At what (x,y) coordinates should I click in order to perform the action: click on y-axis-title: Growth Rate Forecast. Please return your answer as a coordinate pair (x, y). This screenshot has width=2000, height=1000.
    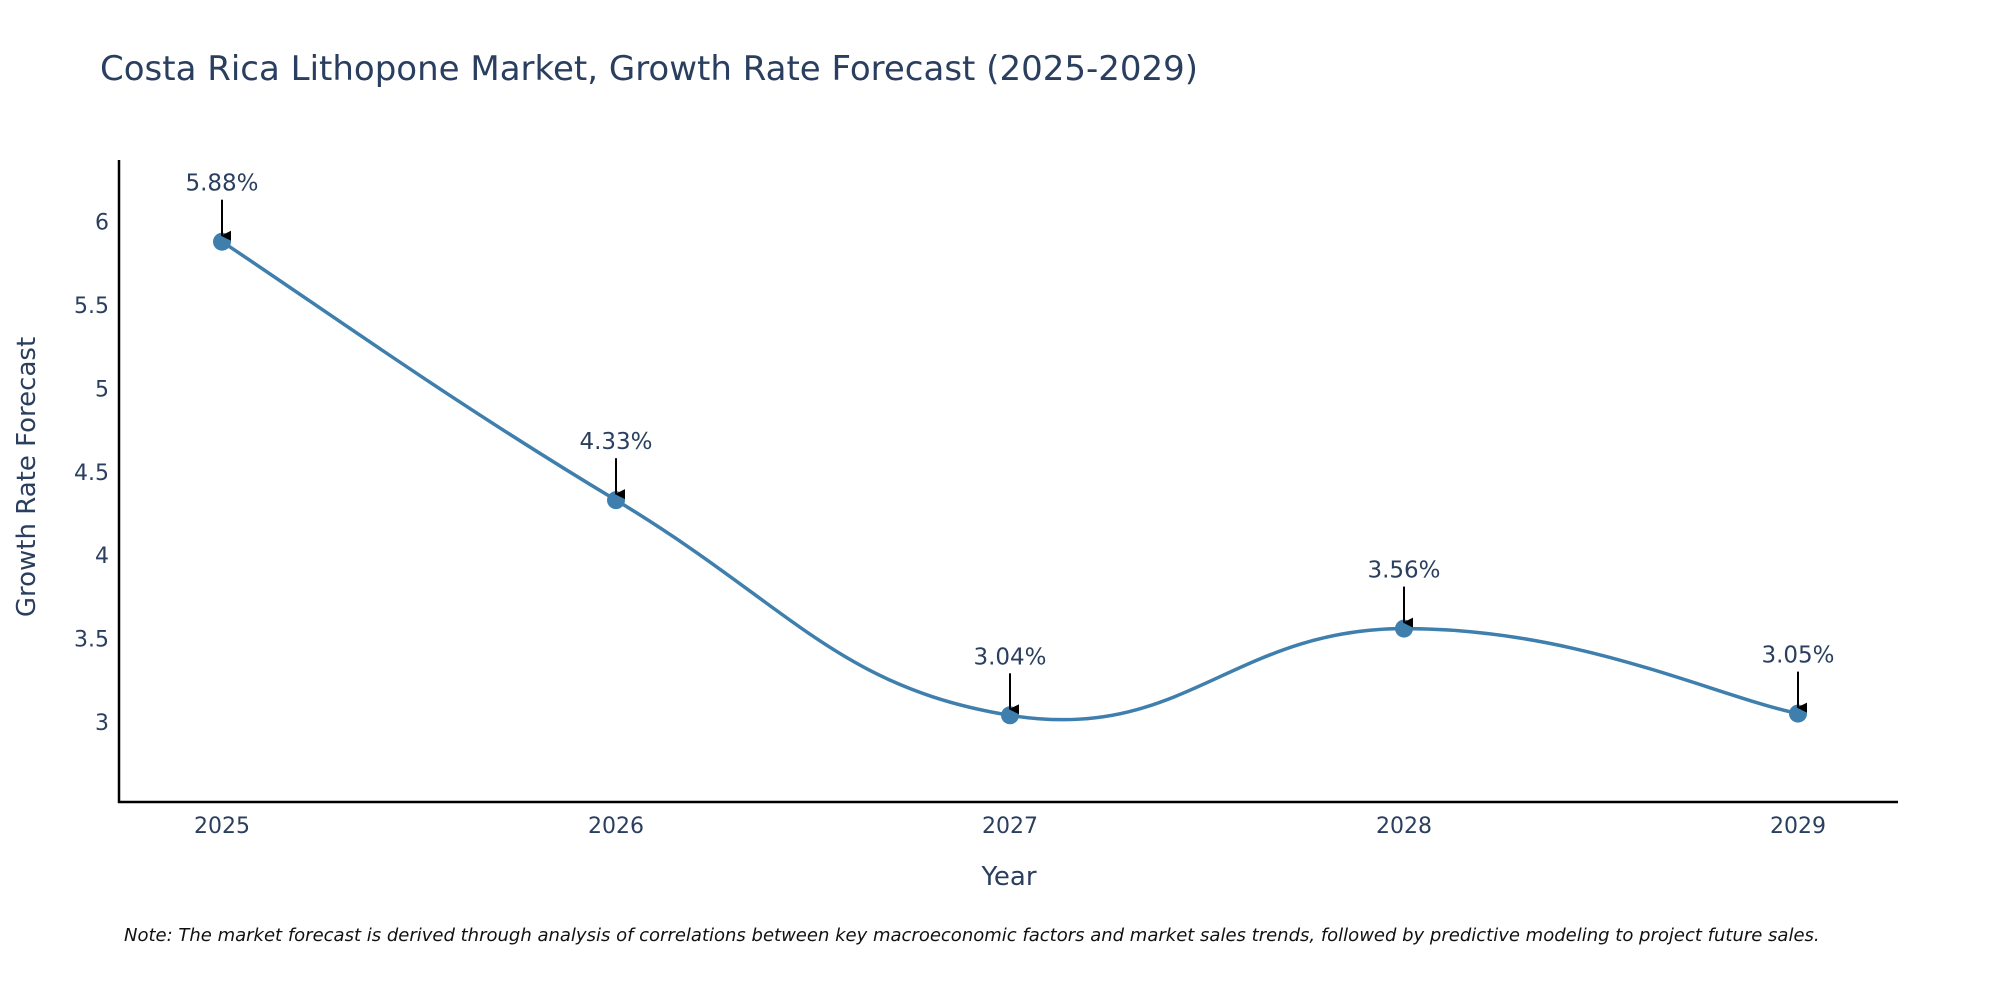
    Looking at the image, I should click on (27, 477).